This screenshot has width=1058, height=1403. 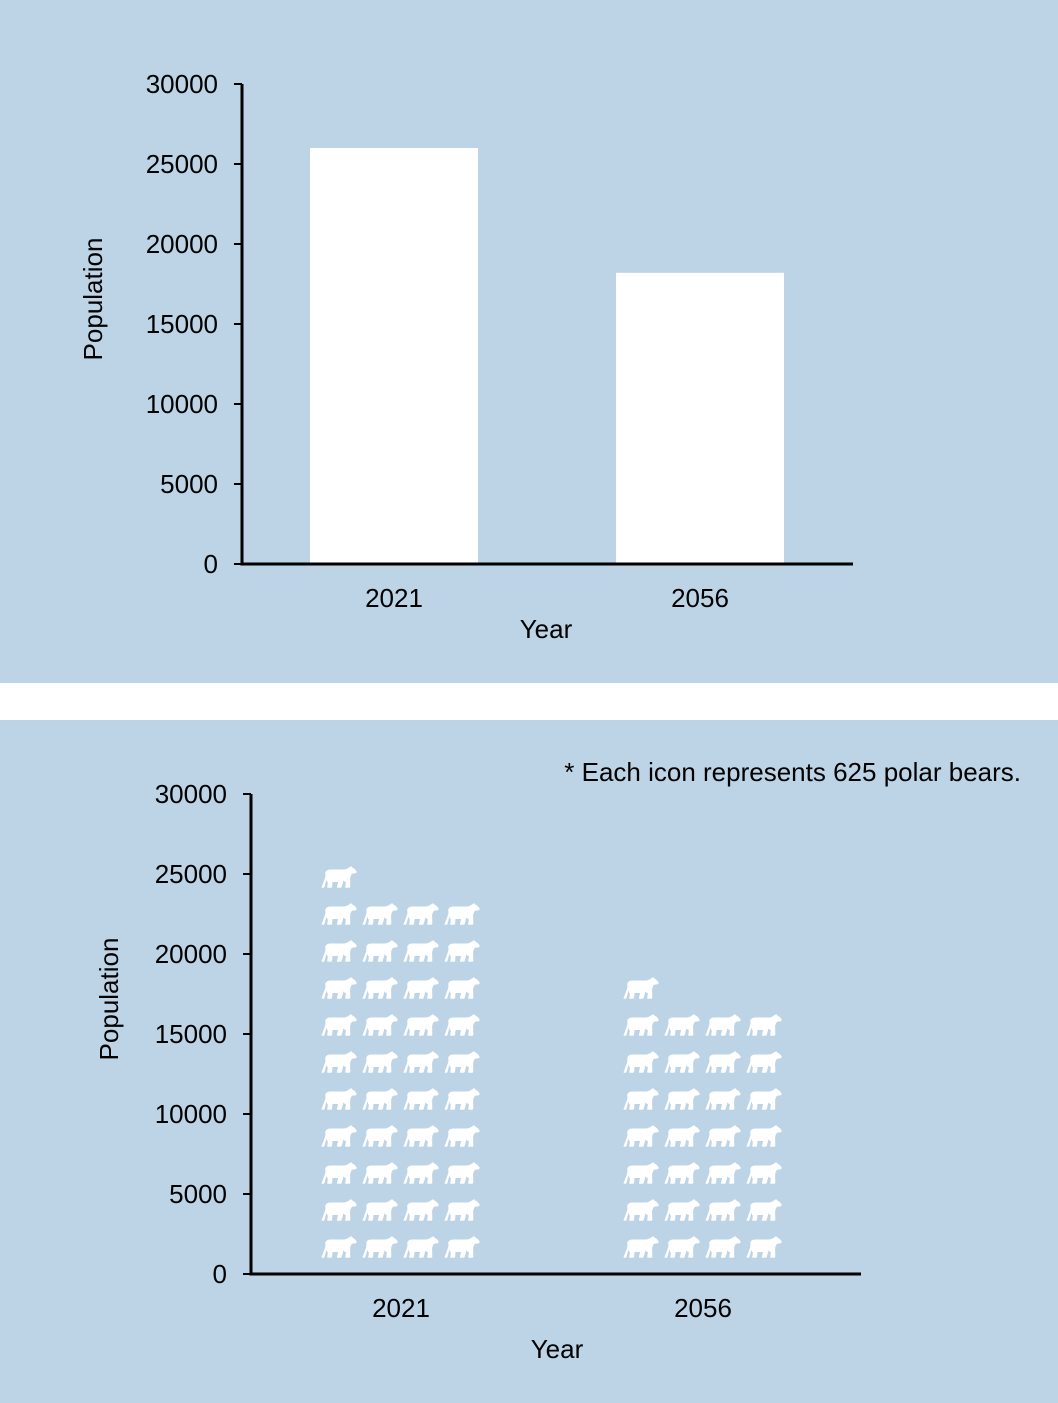 I want to click on bar-2021, so click(x=394, y=355).